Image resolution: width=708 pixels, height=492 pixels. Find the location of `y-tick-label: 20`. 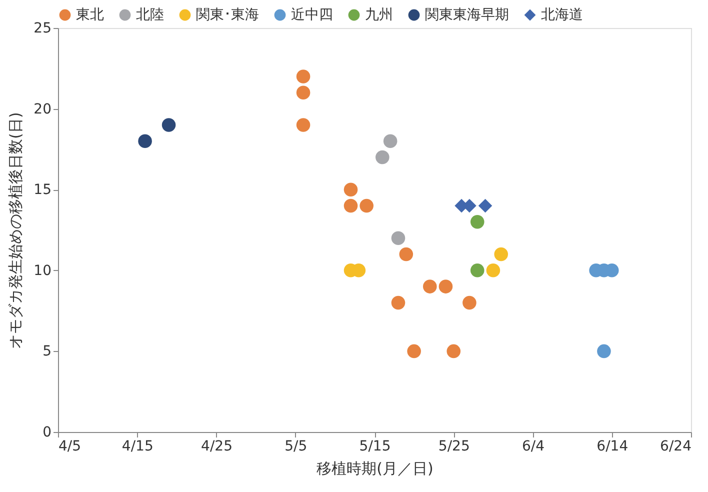

y-tick-label: 20 is located at coordinates (43, 109).